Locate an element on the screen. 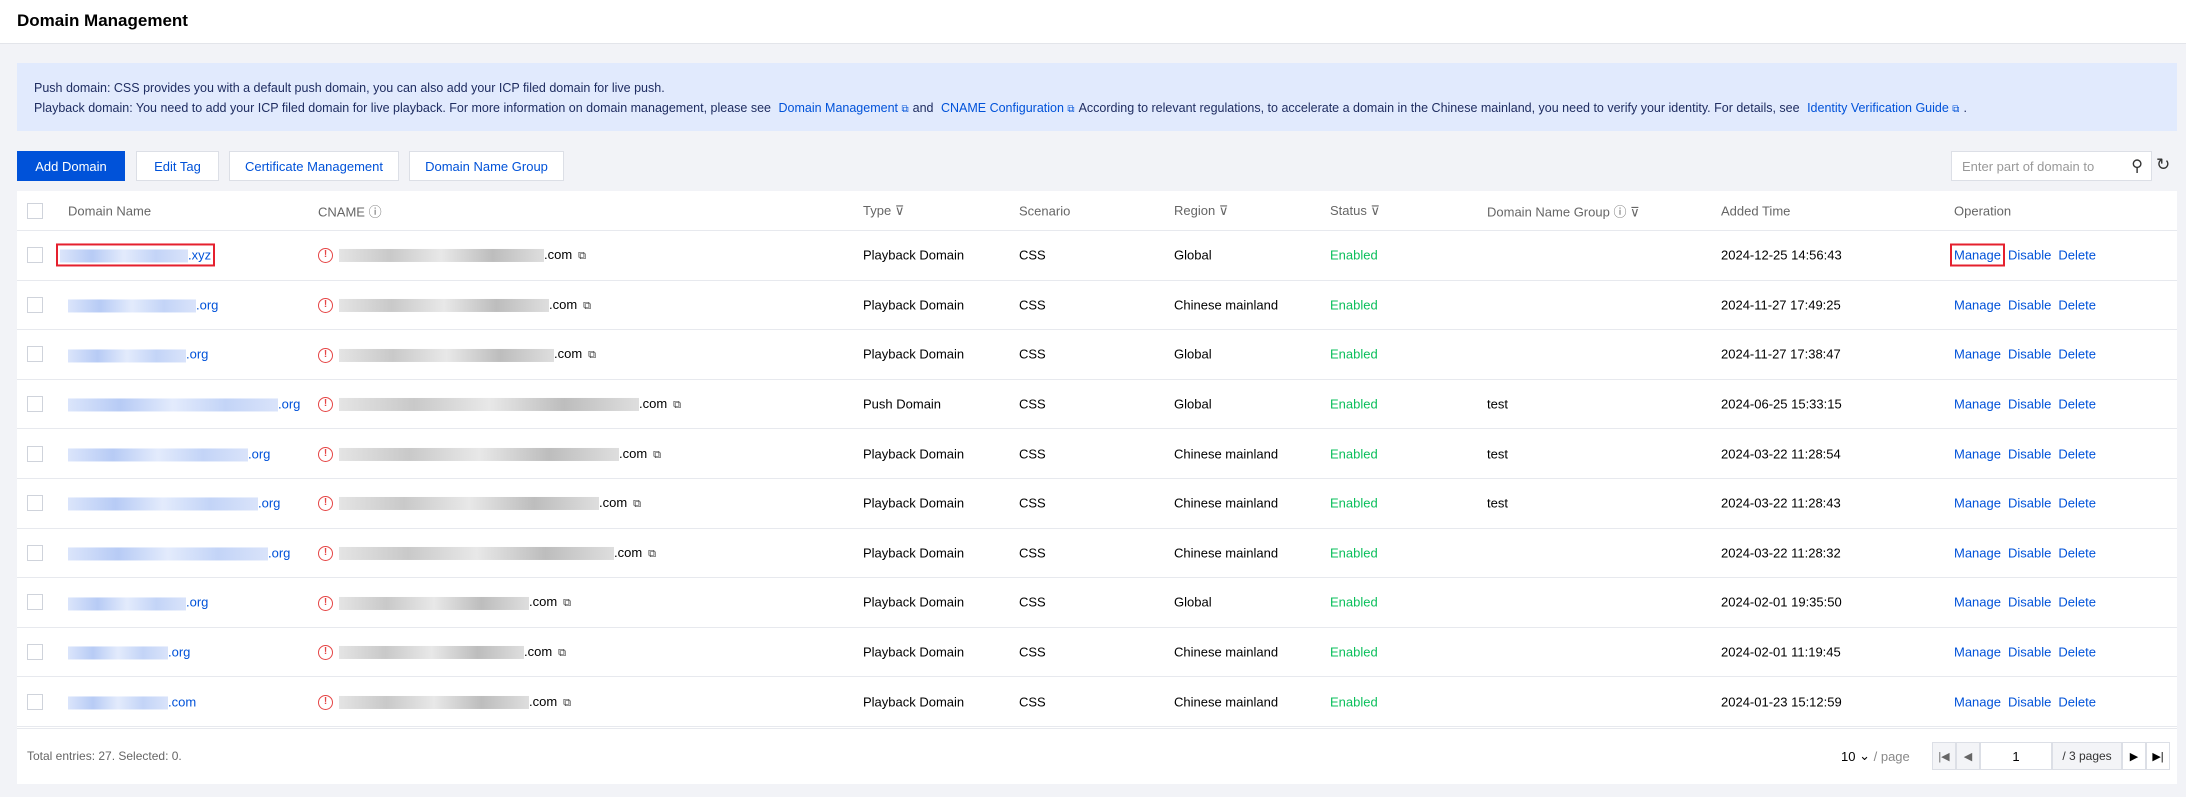 Image resolution: width=2186 pixels, height=797 pixels. domain-link: .com is located at coordinates (132, 702).